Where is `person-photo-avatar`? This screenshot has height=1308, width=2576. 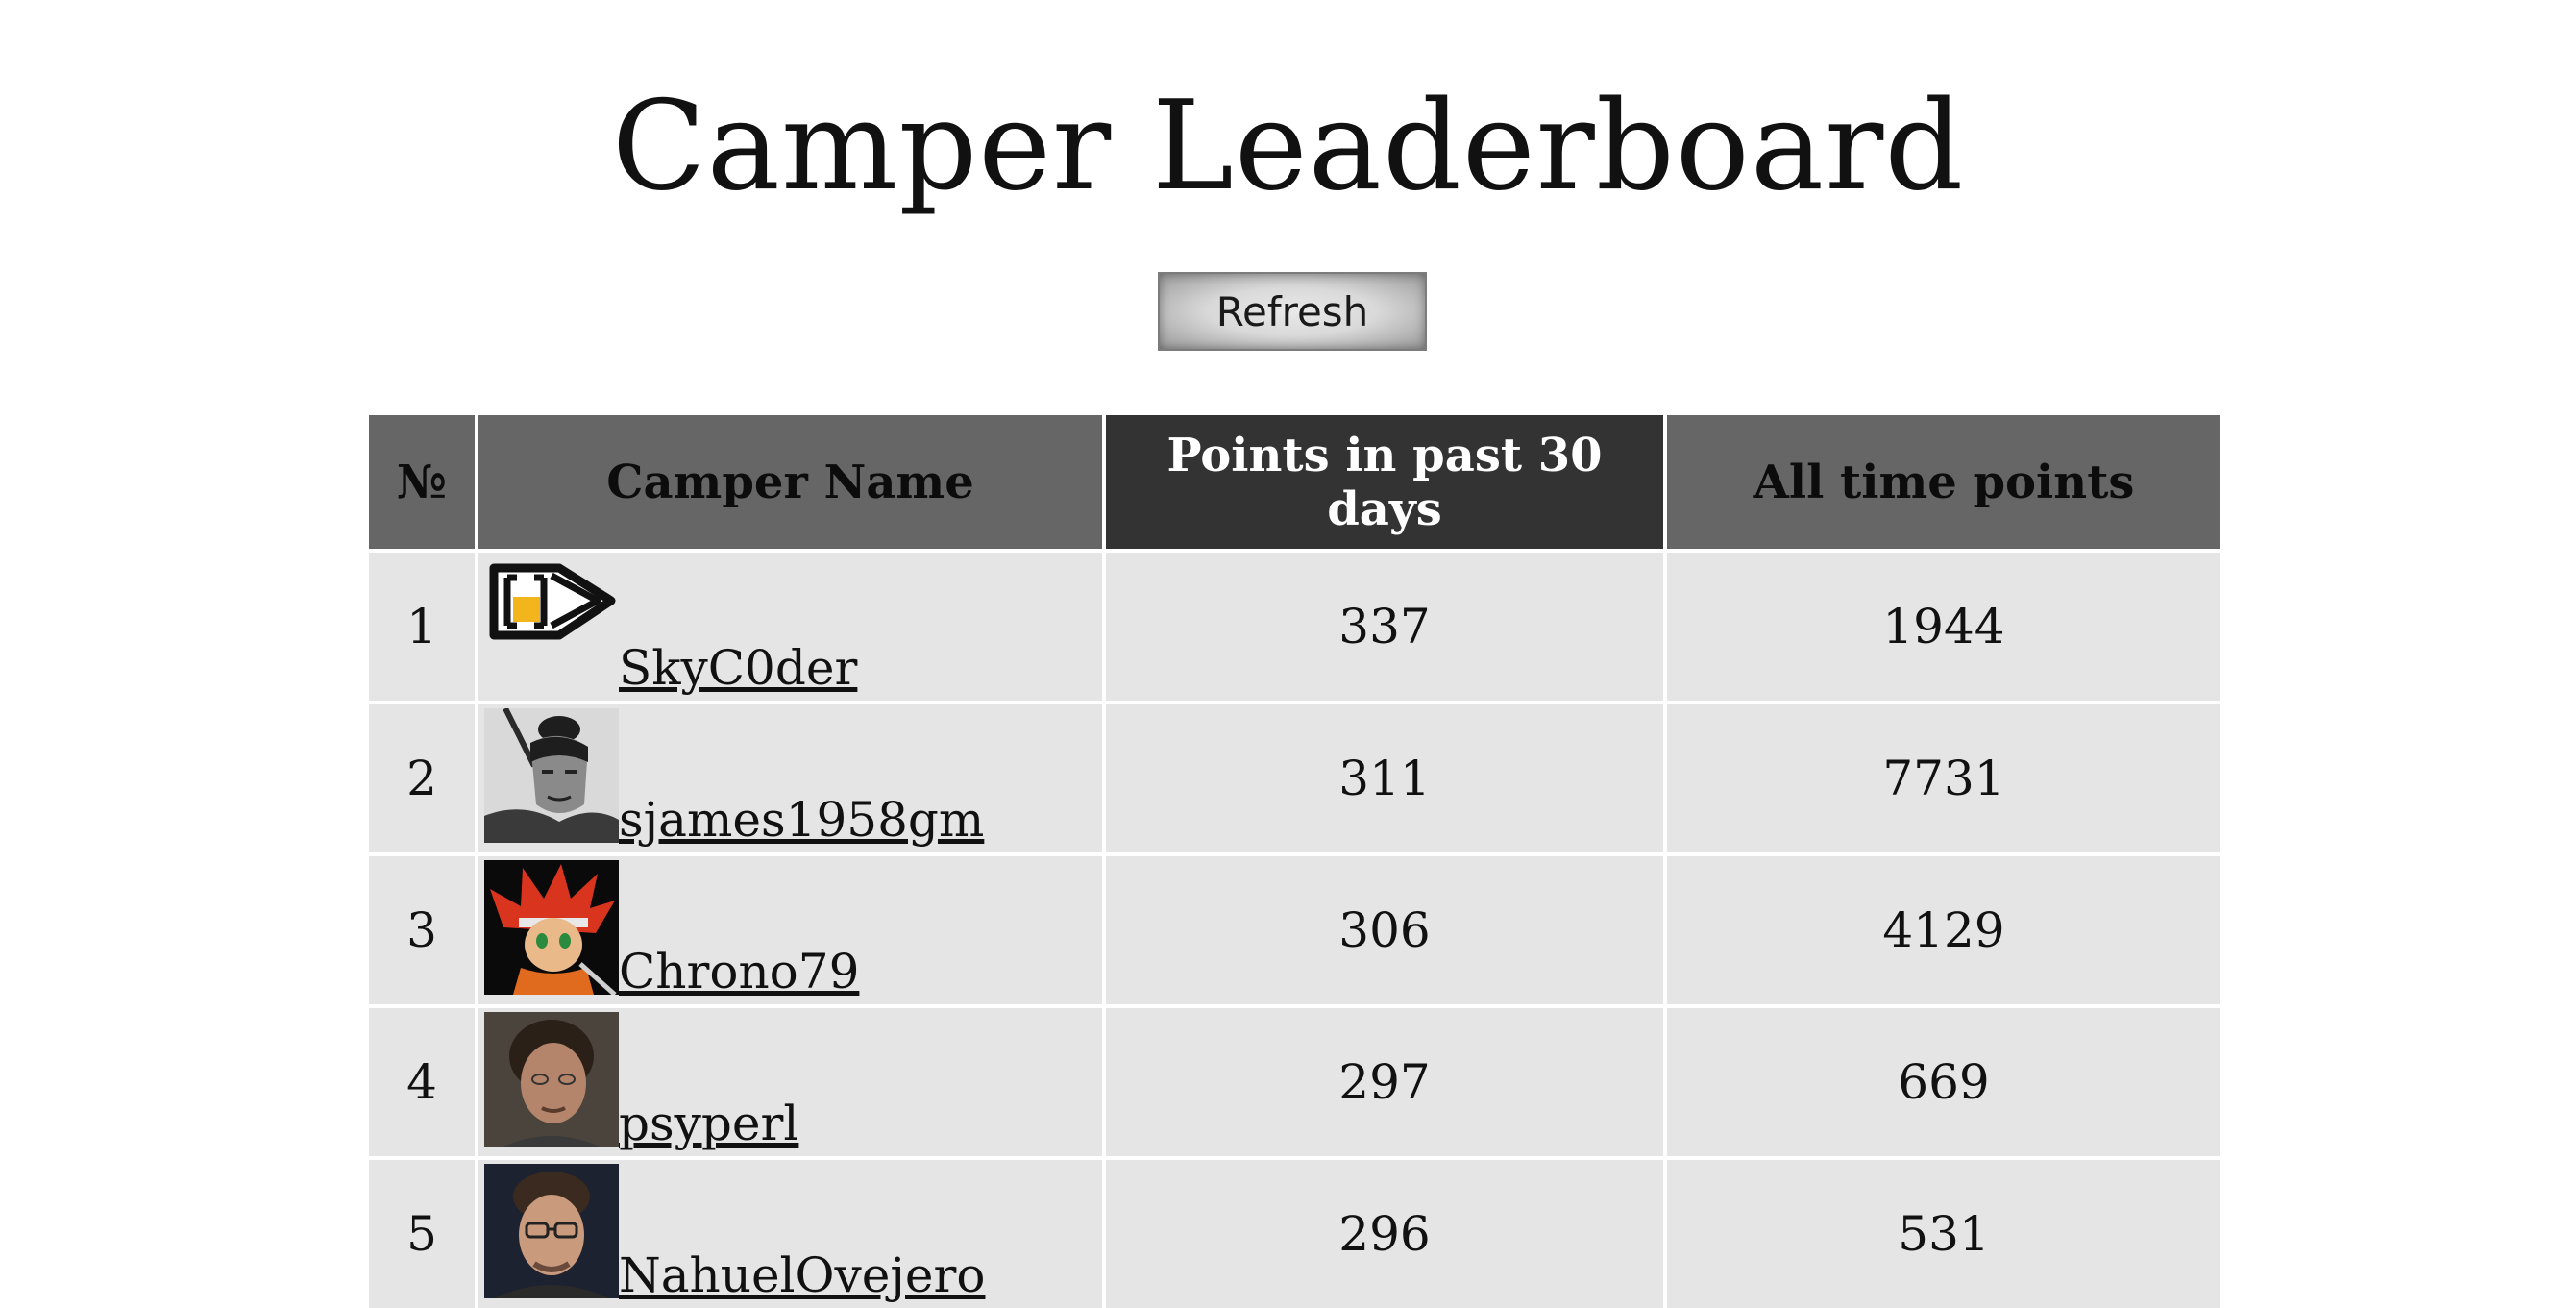
person-photo-avatar is located at coordinates (551, 1080).